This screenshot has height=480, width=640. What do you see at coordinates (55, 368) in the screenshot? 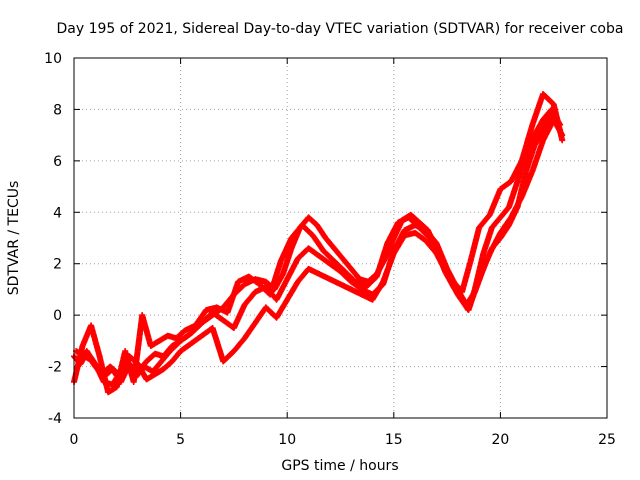
I see `y-tick-label: -2` at bounding box center [55, 368].